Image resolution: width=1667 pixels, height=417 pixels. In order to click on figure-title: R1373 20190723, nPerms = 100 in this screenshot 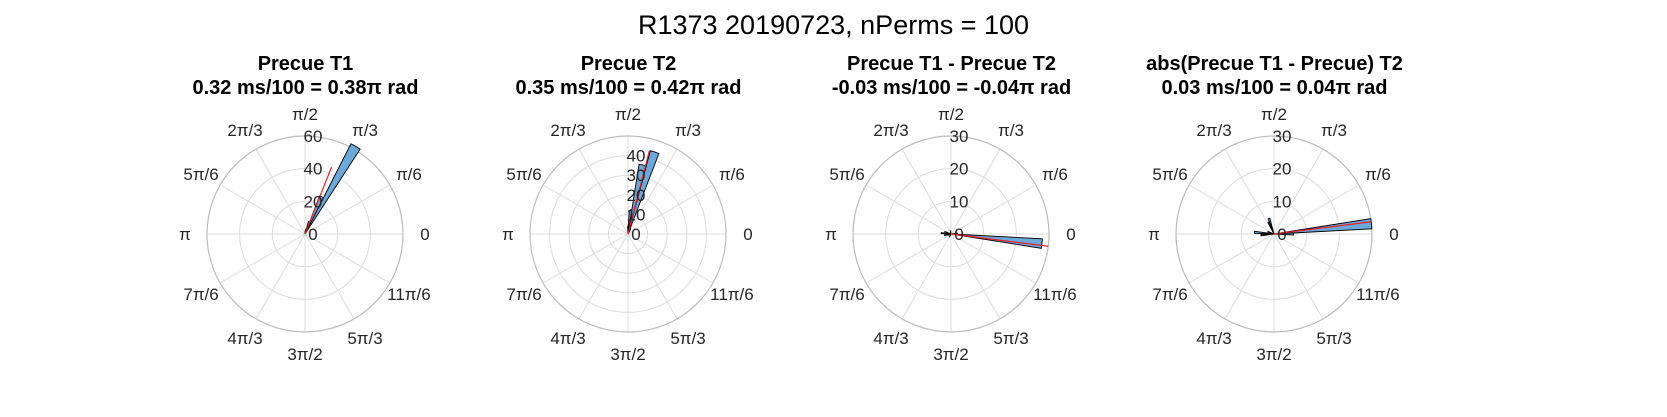, I will do `click(833, 25)`.